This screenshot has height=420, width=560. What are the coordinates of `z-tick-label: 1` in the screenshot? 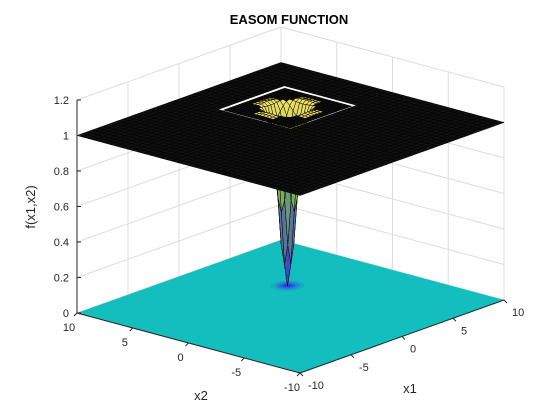 It's located at (66, 137).